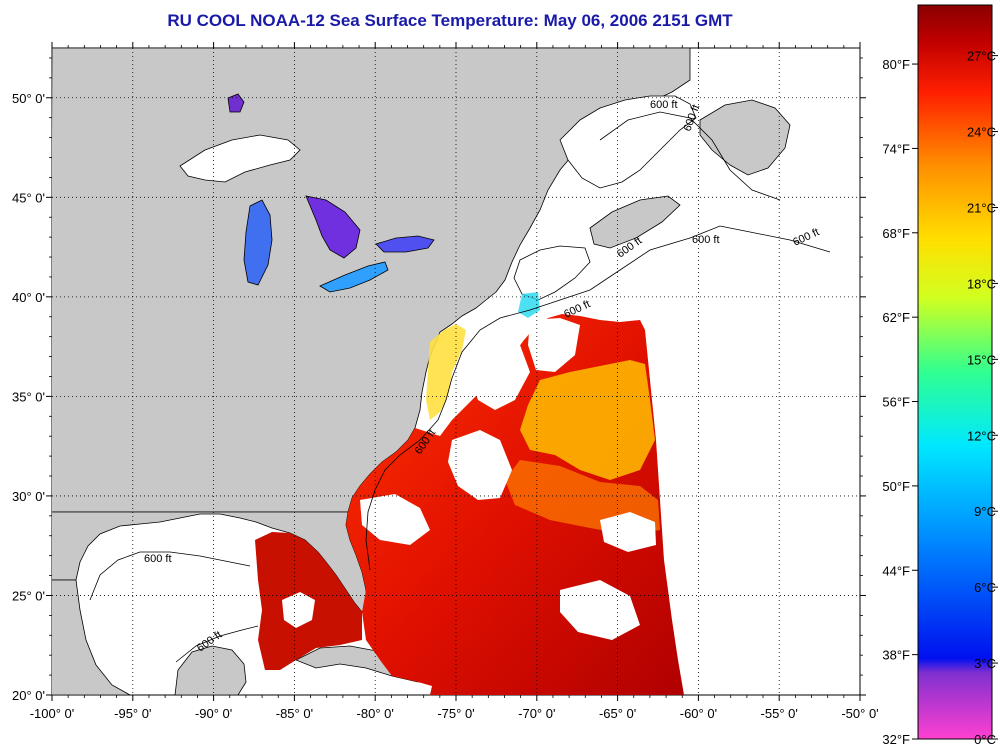 The image size is (1008, 754). What do you see at coordinates (240, 158) in the screenshot?
I see `lake-superior` at bounding box center [240, 158].